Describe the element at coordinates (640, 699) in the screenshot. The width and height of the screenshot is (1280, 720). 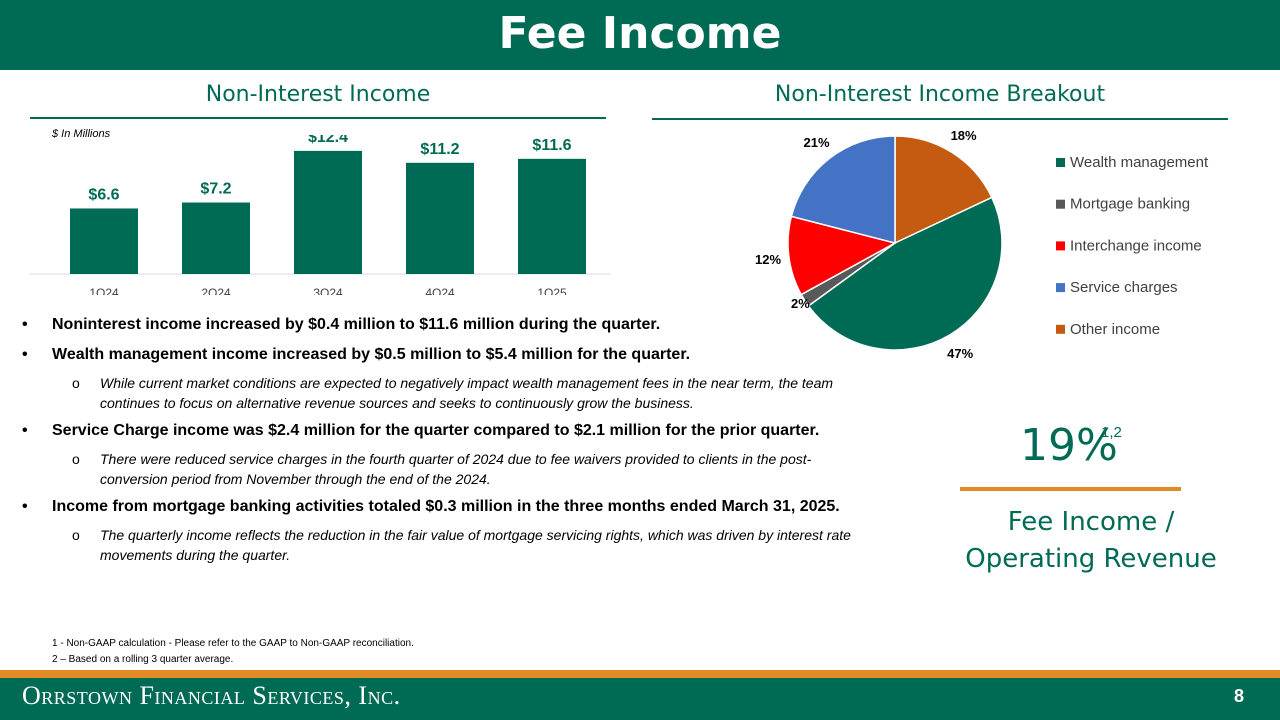
I see `footer-bar` at that location.